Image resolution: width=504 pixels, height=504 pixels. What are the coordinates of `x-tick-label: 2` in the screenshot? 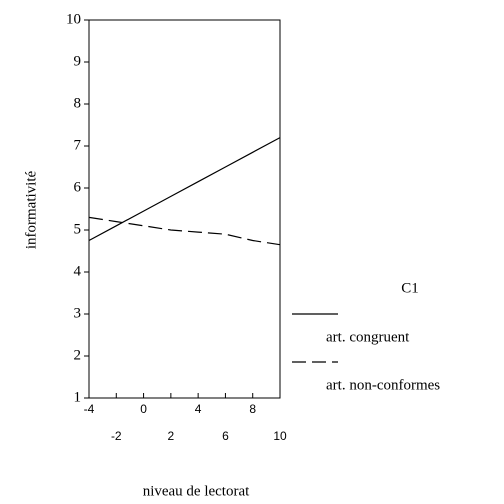 It's located at (171, 436).